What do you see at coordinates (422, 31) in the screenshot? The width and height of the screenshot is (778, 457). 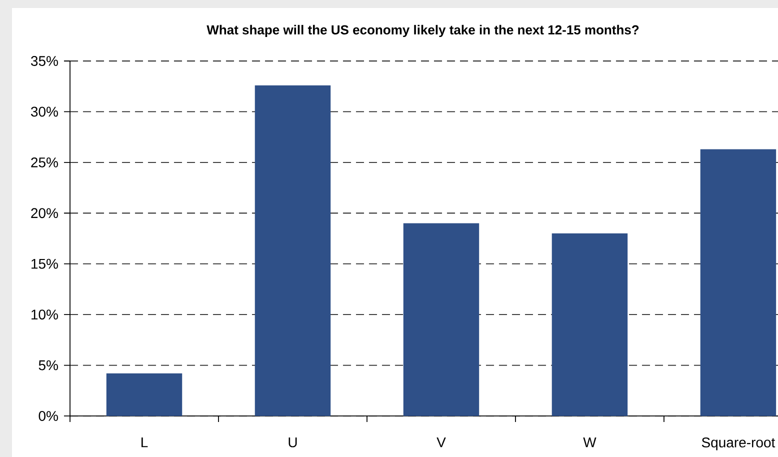 I see `chart-title: What shape will the US economy likely take in the next 12-15 months?` at bounding box center [422, 31].